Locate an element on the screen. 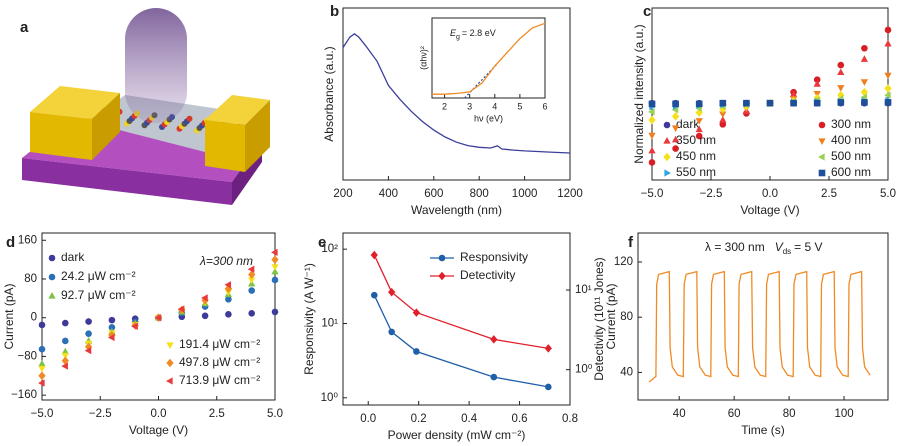 The image size is (900, 446). legend-label: 400 nm is located at coordinates (851, 140).